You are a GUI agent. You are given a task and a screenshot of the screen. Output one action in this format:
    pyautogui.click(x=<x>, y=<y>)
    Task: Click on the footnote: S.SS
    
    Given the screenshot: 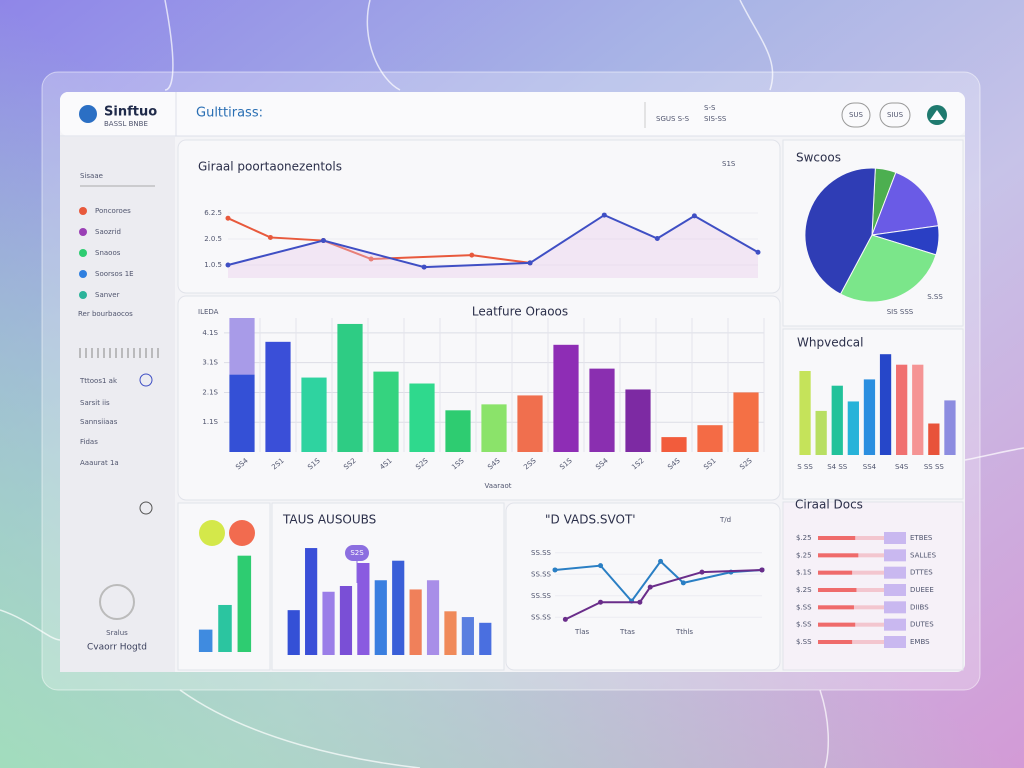 What is the action you would take?
    pyautogui.click(x=935, y=297)
    